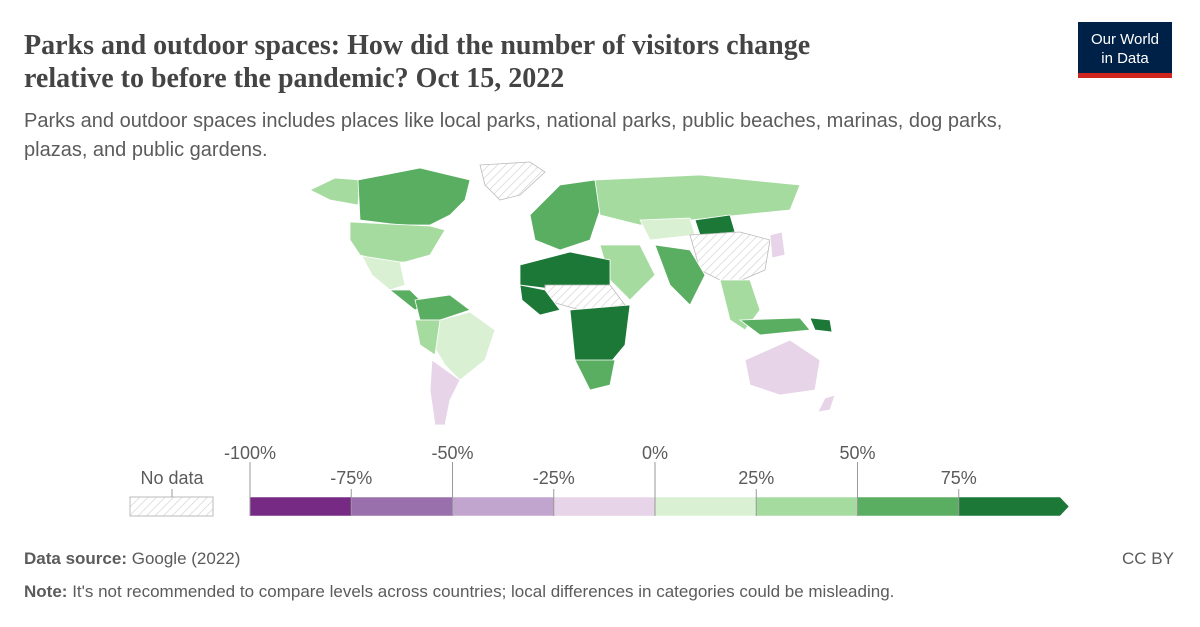 The width and height of the screenshot is (1200, 627). Describe the element at coordinates (554, 478) in the screenshot. I see `legend-tick-label: -25%` at that location.